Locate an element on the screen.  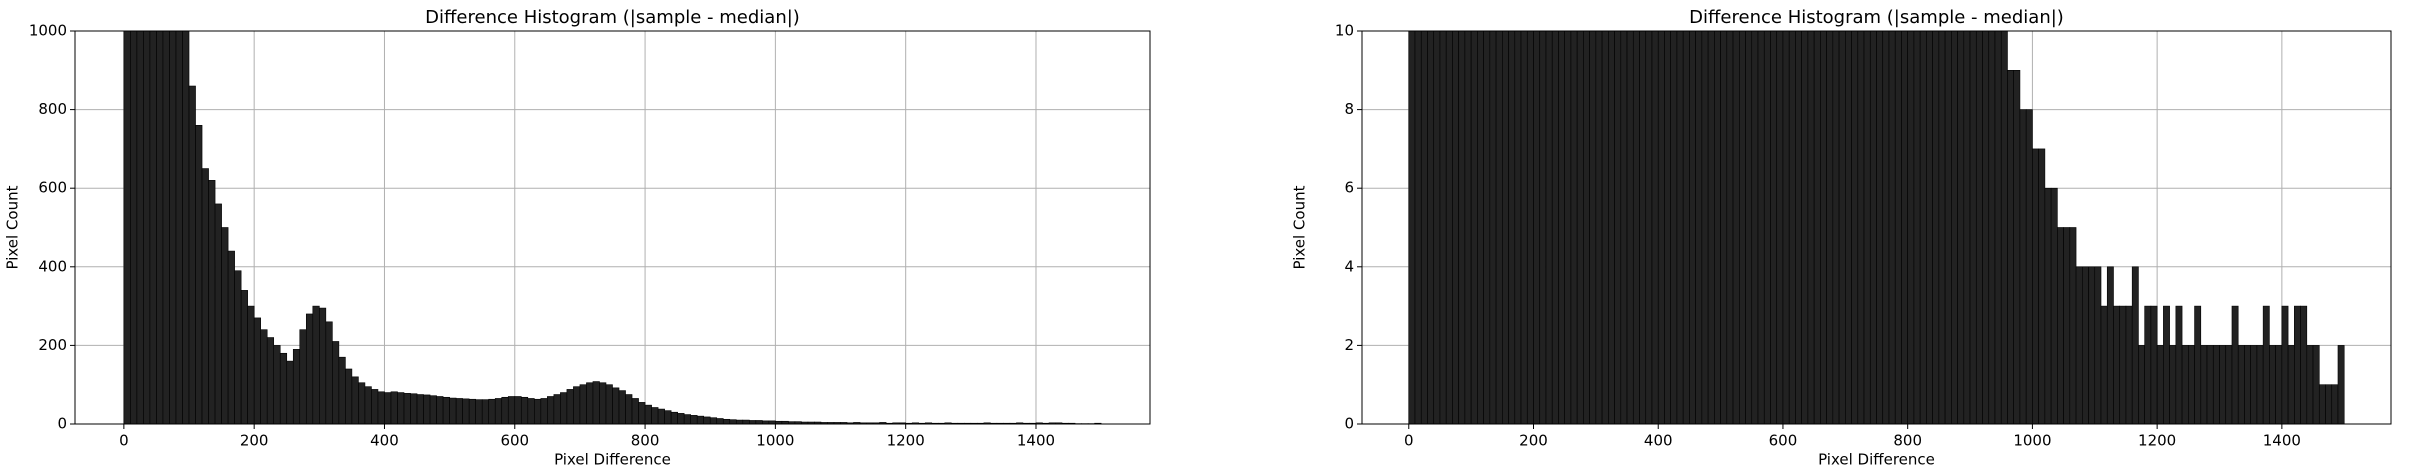
y-axis-label: Pixel Count is located at coordinates (13, 227).